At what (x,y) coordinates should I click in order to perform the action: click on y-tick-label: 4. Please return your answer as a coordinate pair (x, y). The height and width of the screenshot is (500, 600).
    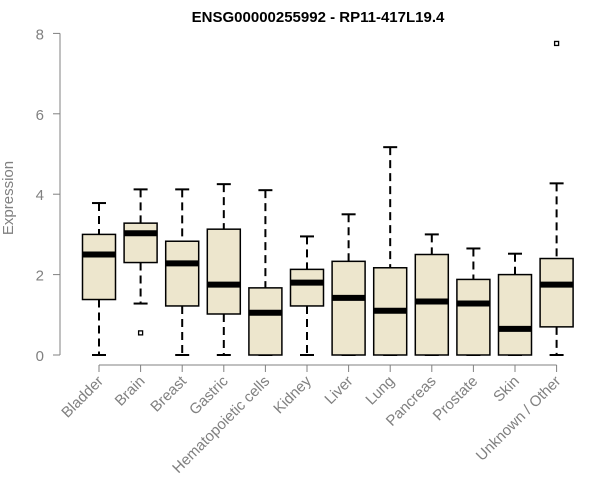
    Looking at the image, I should click on (40, 195).